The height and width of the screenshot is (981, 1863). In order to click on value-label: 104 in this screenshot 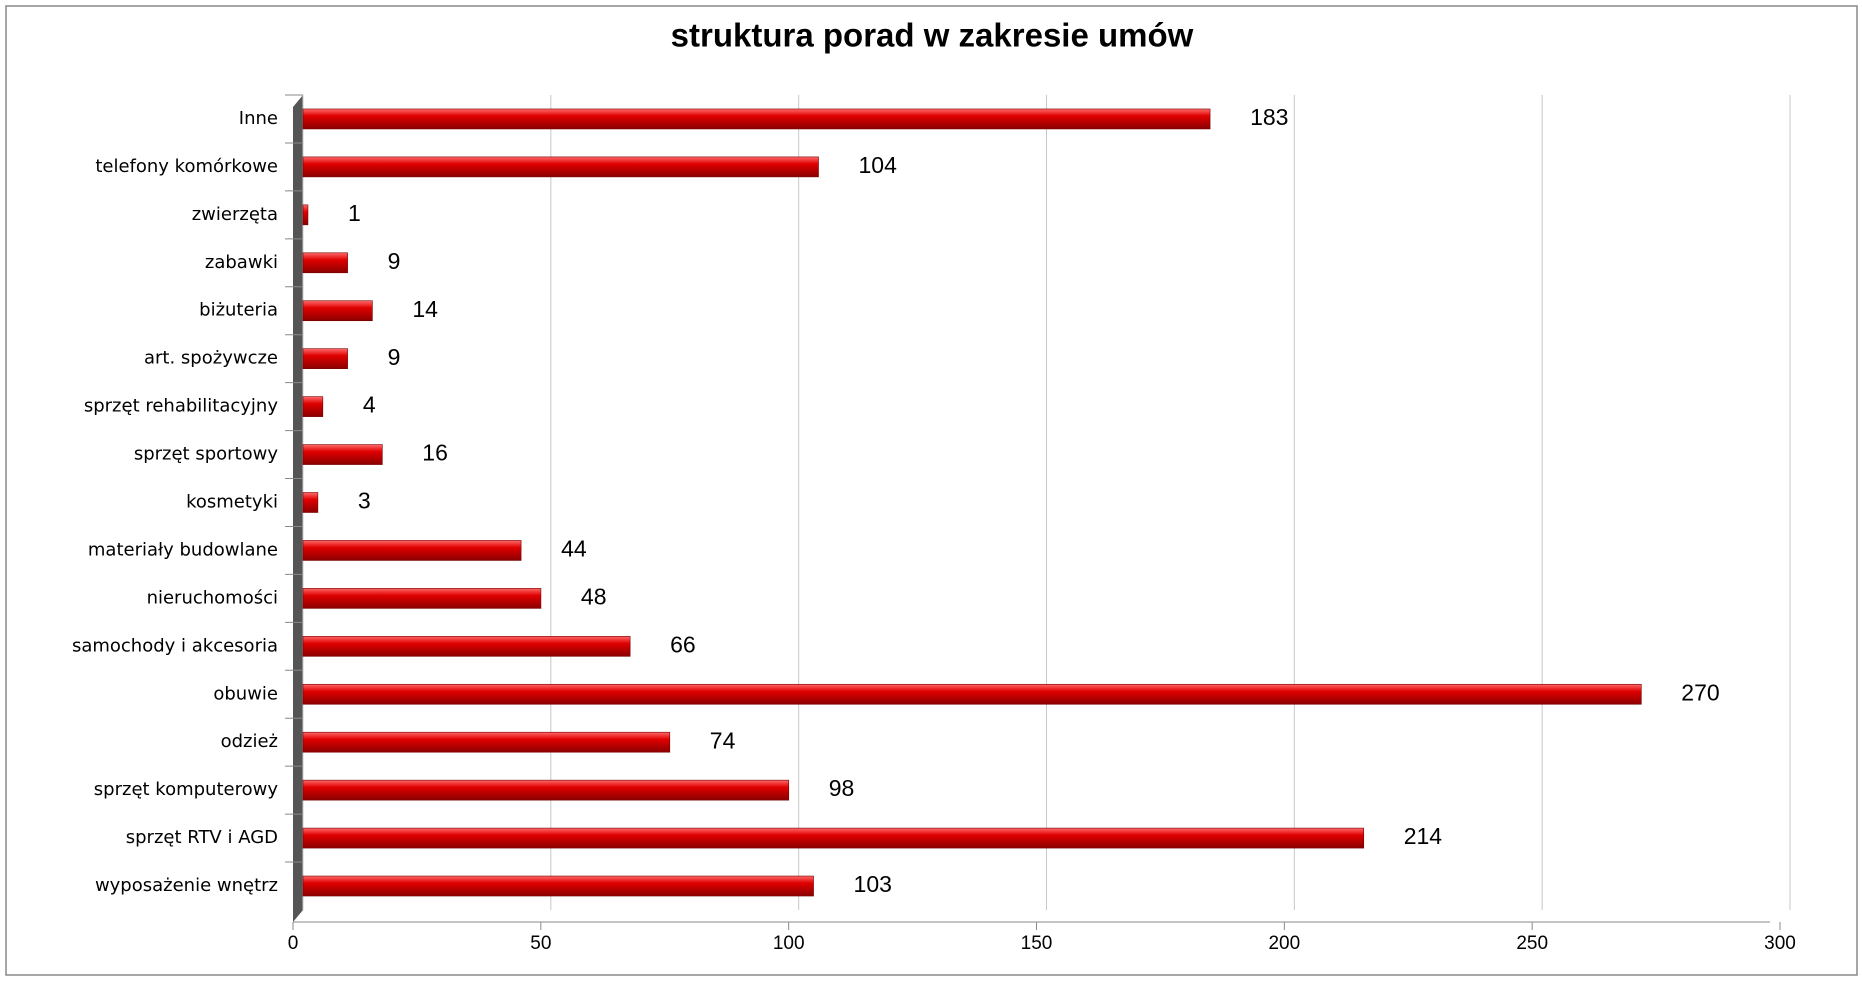, I will do `click(877, 165)`.